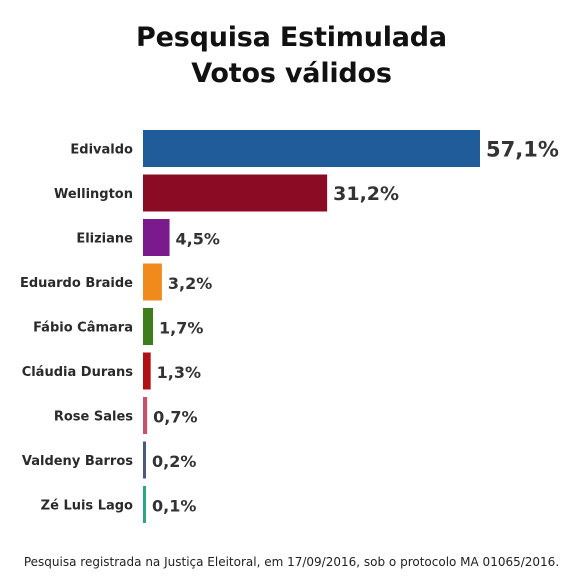 The height and width of the screenshot is (583, 583). I want to click on value-label: 0,1%, so click(174, 506).